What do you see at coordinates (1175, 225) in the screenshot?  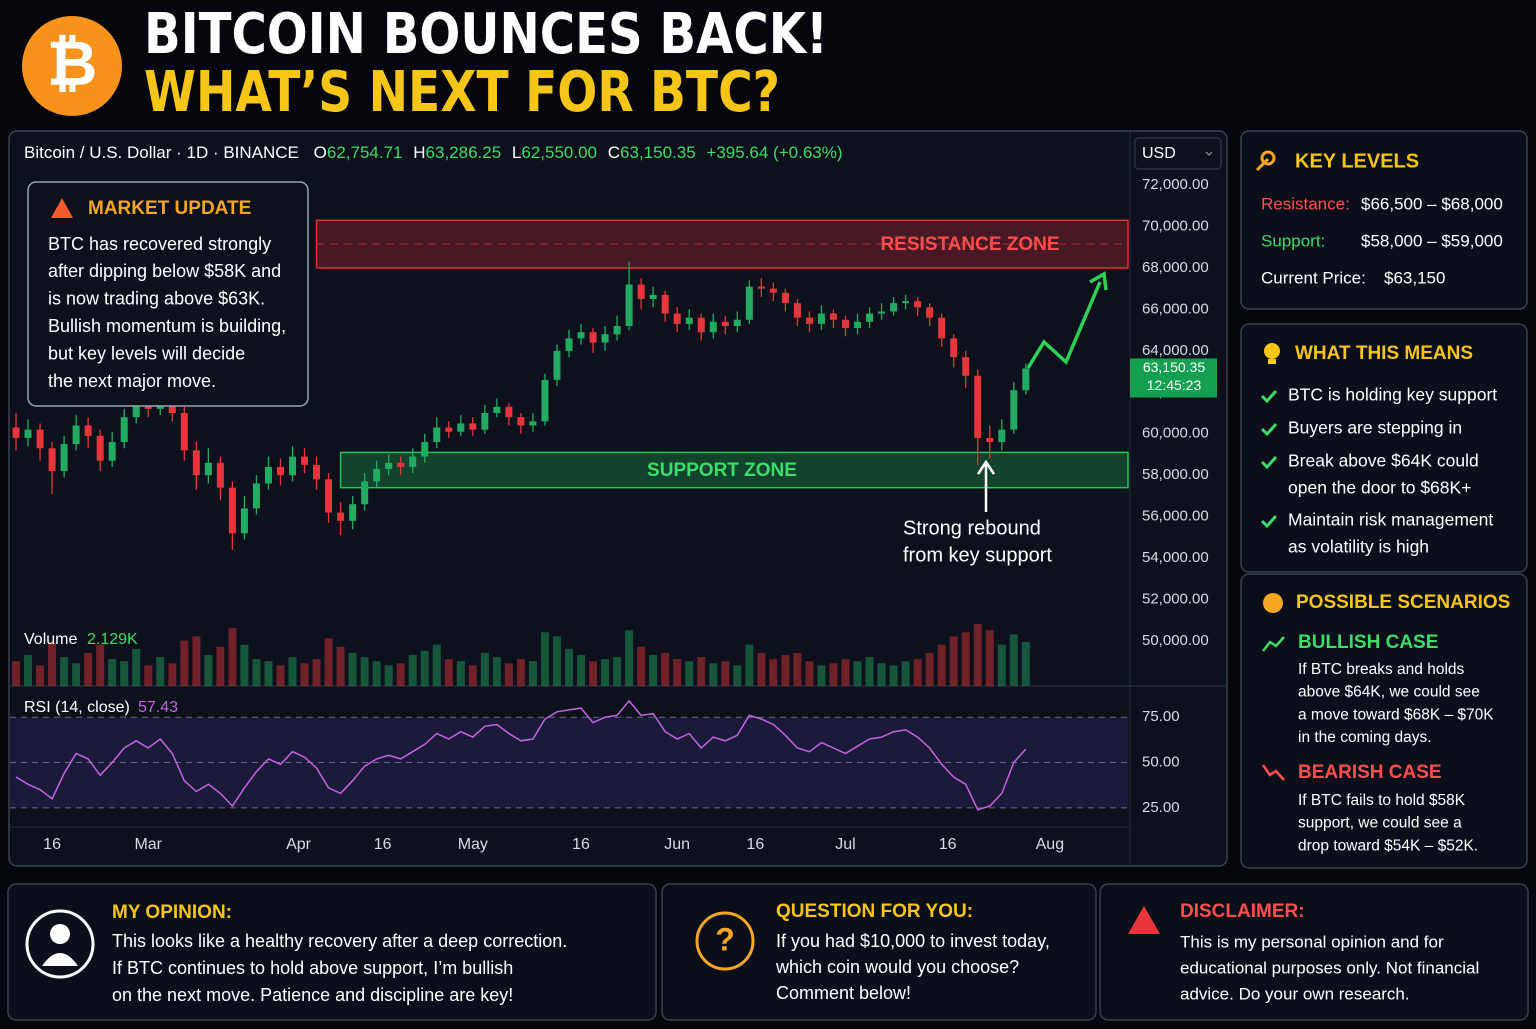 I see `y-tick-label: 70,000.00` at bounding box center [1175, 225].